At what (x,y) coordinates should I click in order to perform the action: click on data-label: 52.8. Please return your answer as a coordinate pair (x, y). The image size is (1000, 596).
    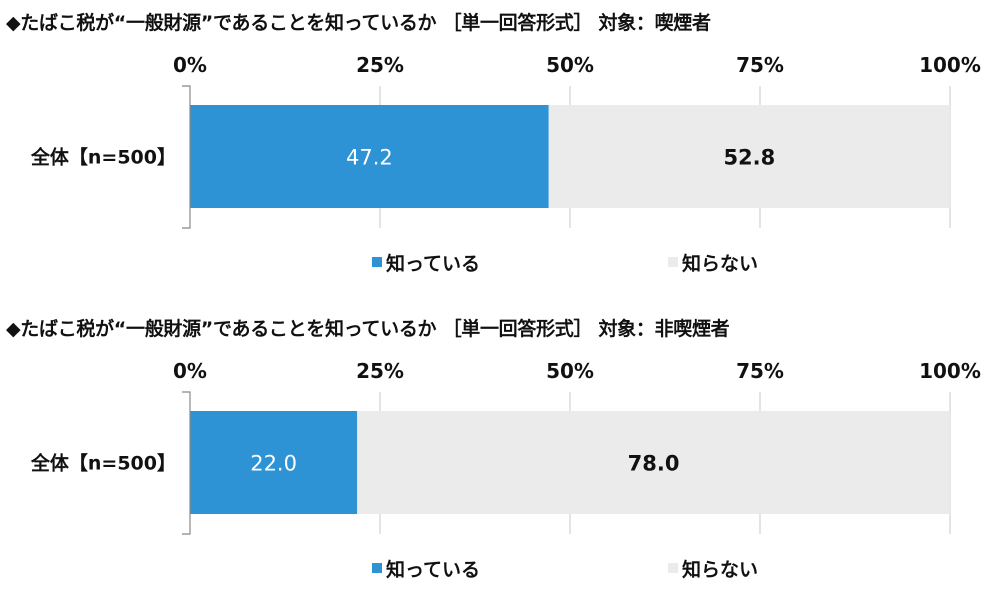
    Looking at the image, I should click on (749, 158).